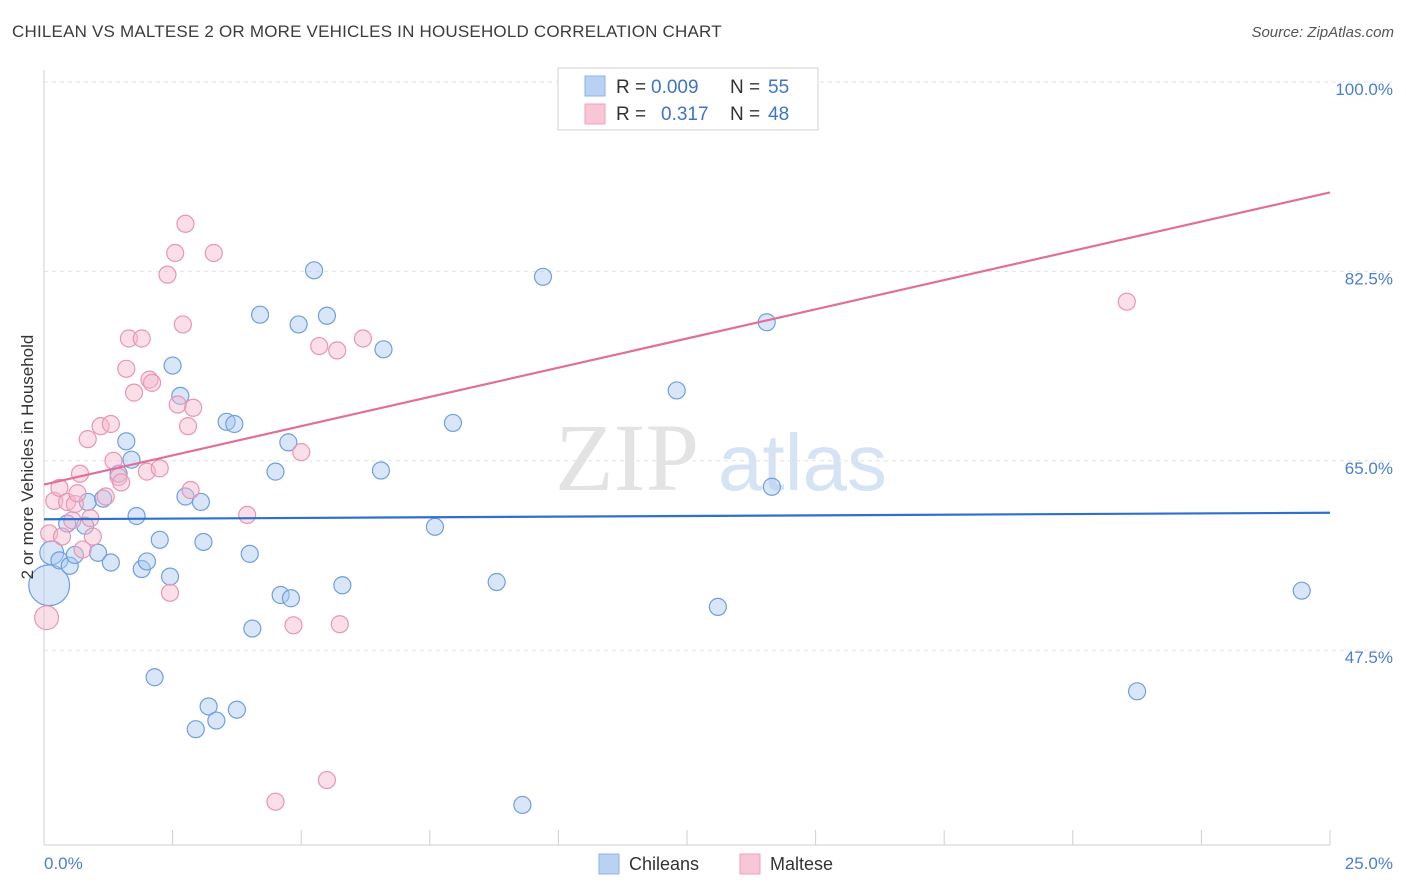  I want to click on legend-r-label-1: R =, so click(631, 87).